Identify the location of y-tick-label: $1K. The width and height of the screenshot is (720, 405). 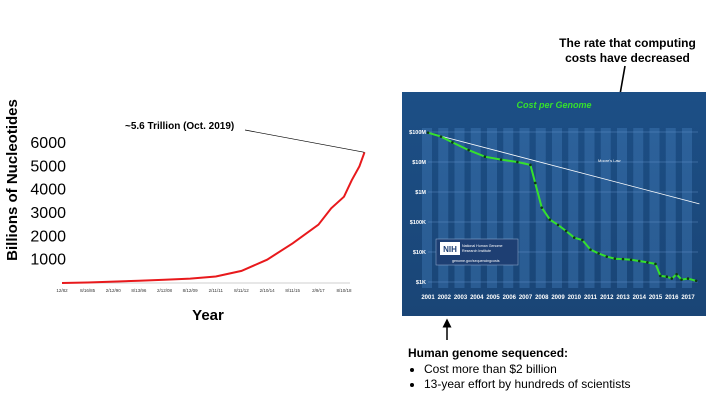
(421, 283).